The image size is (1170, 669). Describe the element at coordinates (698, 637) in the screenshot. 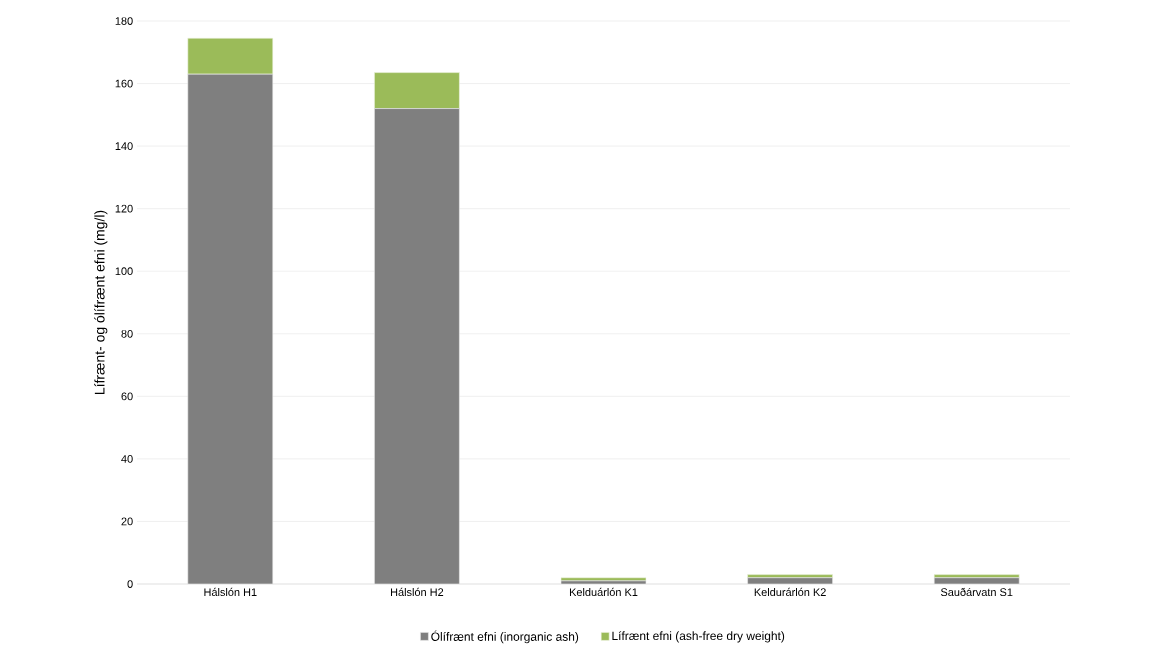

I see `legend-label: Lífrænt efni (ash-free dry weight)` at that location.